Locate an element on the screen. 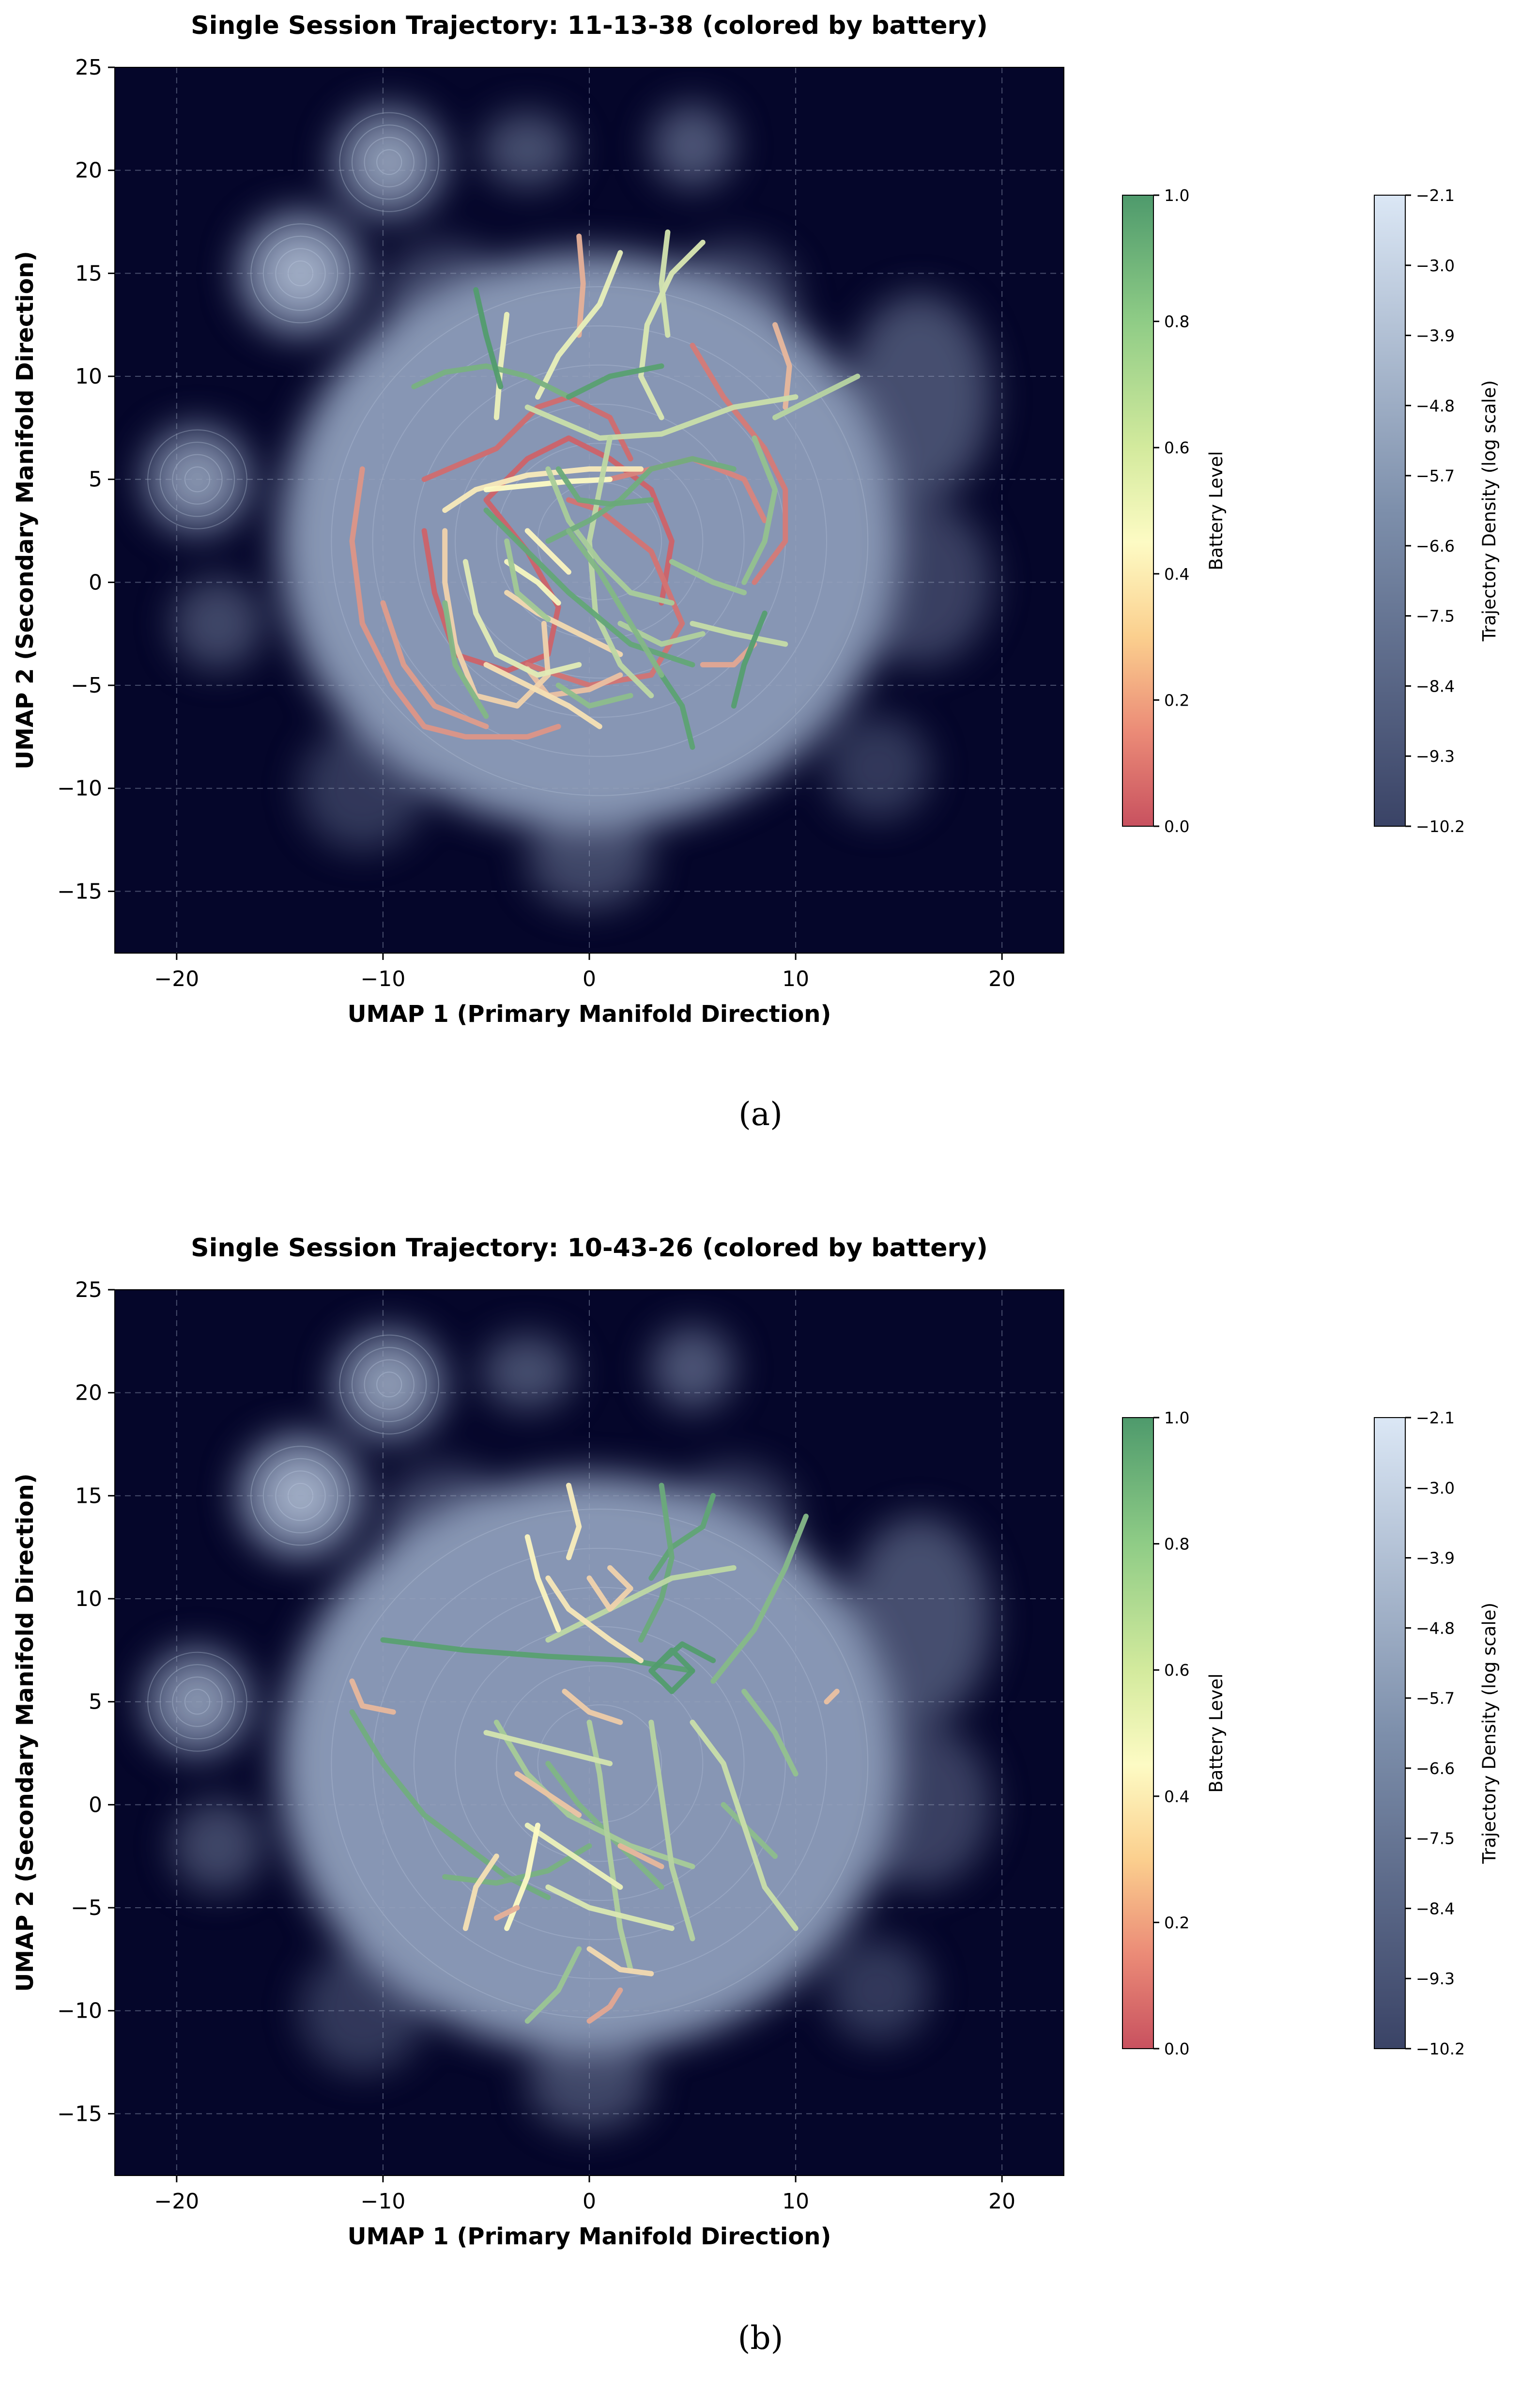  y-tick-label: −10 is located at coordinates (79, 788).